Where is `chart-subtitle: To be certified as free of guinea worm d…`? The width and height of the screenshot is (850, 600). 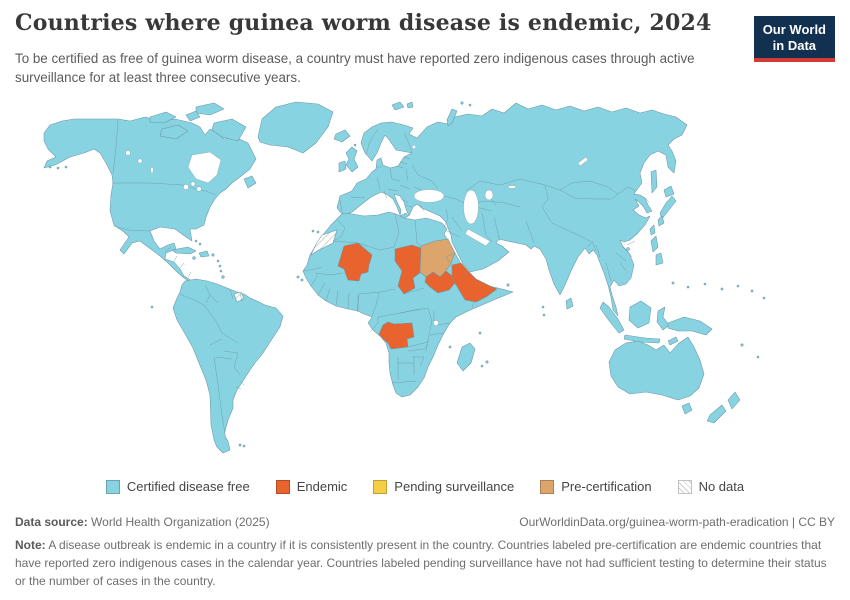 chart-subtitle: To be certified as free of guinea worm d… is located at coordinates (355, 68).